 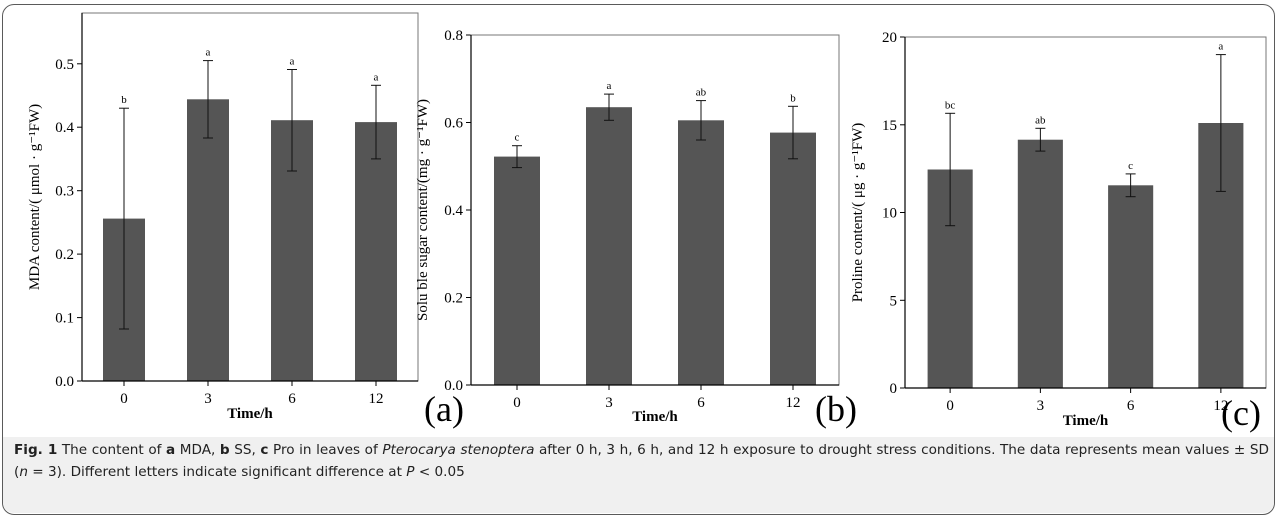 I want to click on y-tick-label: 5, so click(x=894, y=301).